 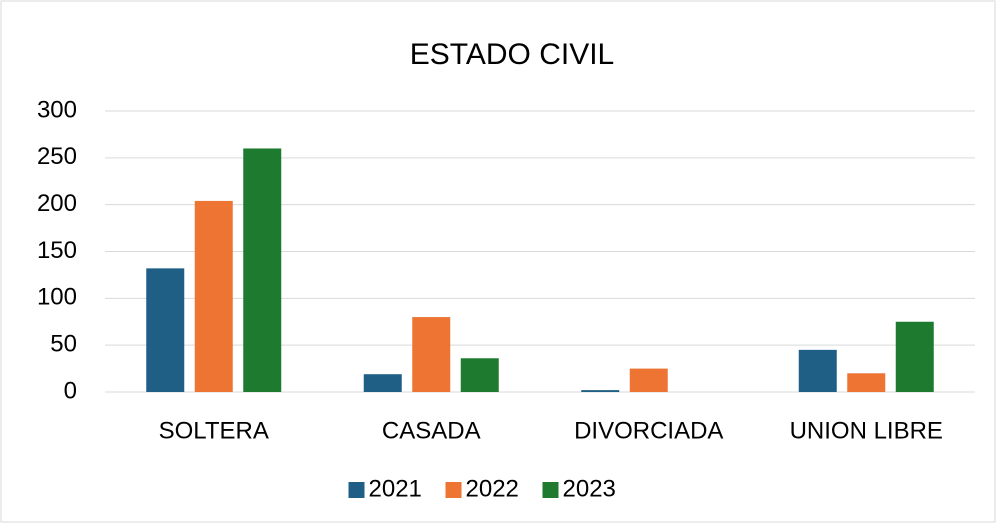 I want to click on y-tick-label: 300, so click(x=57, y=109).